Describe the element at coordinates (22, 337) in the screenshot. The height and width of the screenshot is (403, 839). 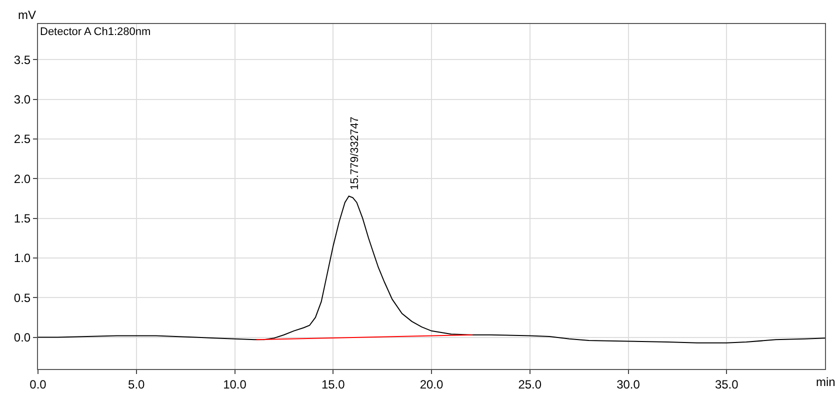
I see `y-tick-label: 0.0` at that location.